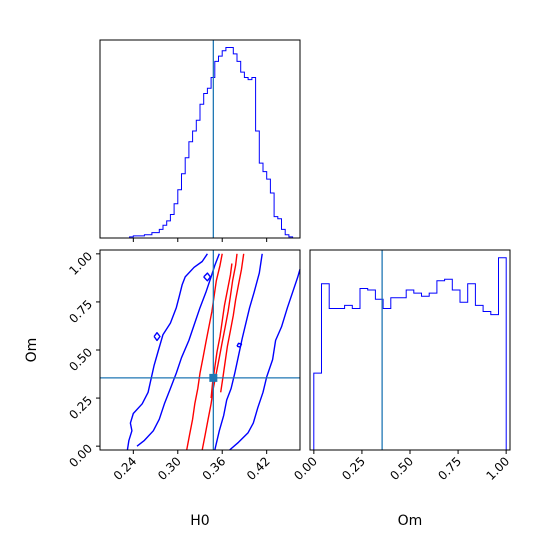 The image size is (550, 550). I want to click on h0-om-frame, so click(200, 350).